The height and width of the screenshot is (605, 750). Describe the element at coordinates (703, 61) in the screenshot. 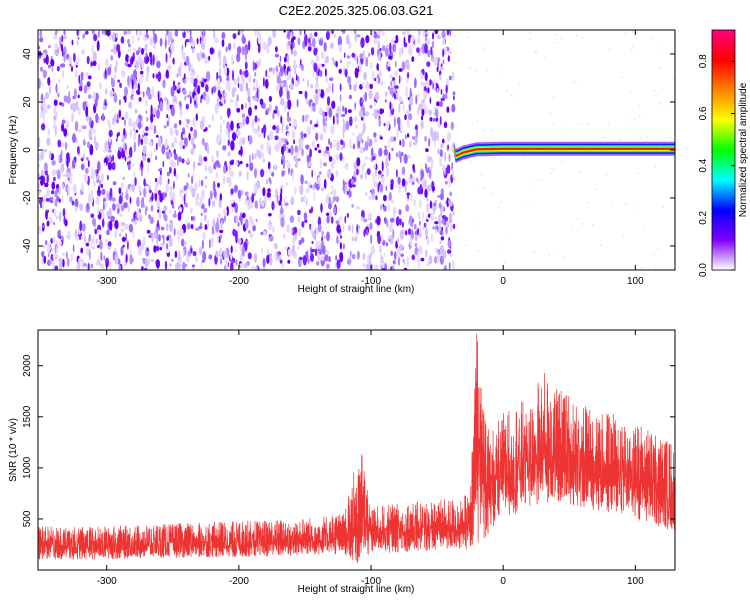

I see `colorbar-tick-label: 0.8` at that location.